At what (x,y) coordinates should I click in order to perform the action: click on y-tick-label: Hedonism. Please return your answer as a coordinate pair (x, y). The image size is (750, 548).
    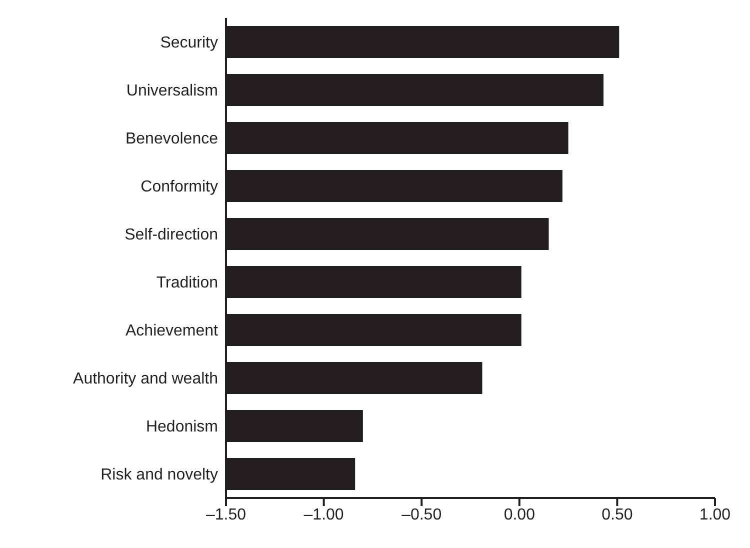
    Looking at the image, I should click on (182, 427).